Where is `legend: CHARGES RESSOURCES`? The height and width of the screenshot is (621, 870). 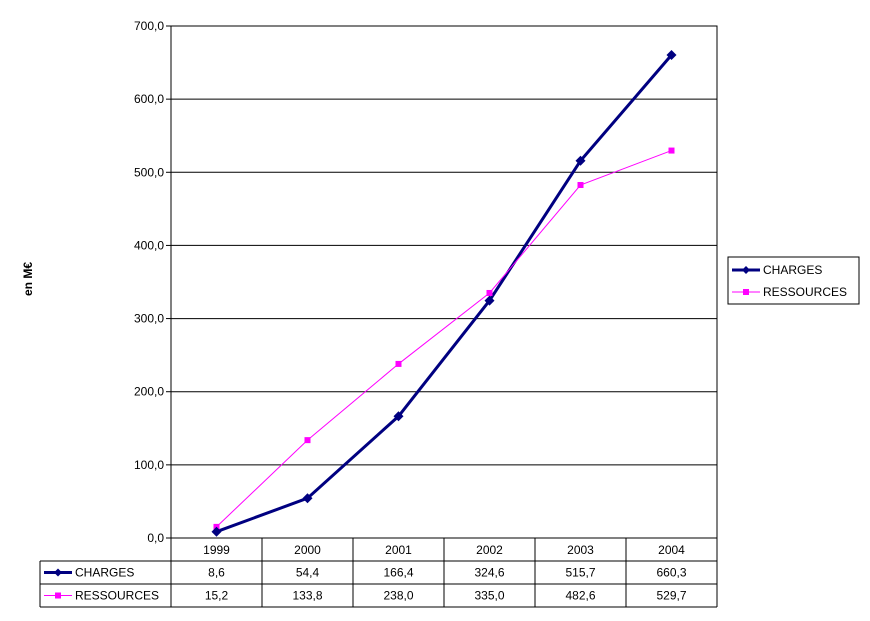
legend: CHARGES RESSOURCES is located at coordinates (793, 280).